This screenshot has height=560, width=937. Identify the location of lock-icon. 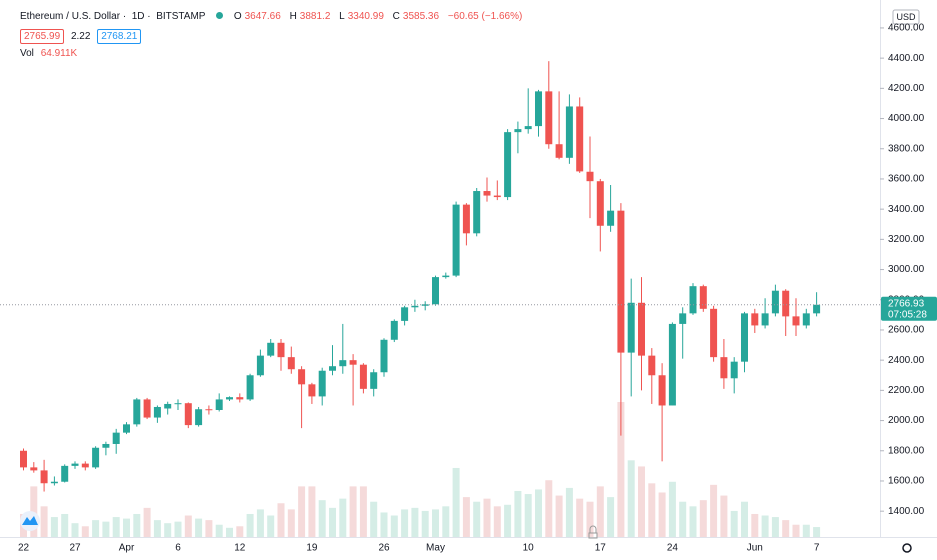
(593, 532).